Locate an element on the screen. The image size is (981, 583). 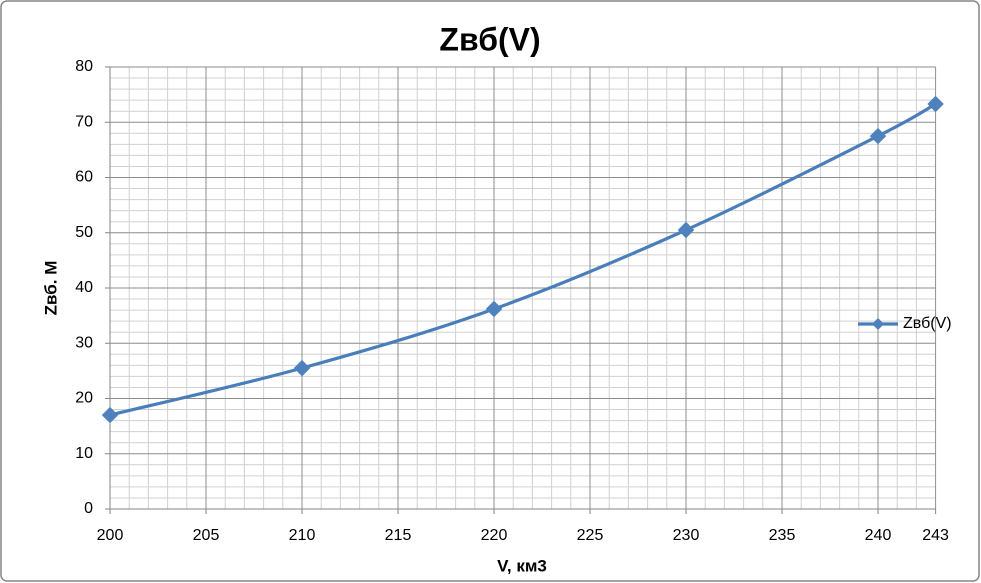
y-tick-label: 80 is located at coordinates (84, 66).